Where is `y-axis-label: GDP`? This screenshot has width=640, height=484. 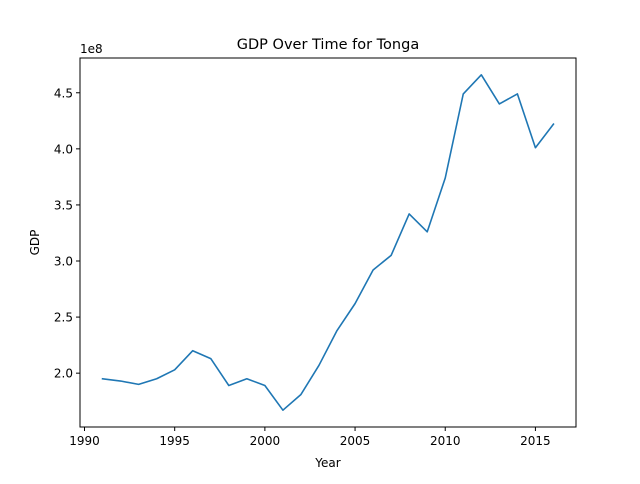 y-axis-label: GDP is located at coordinates (35, 243).